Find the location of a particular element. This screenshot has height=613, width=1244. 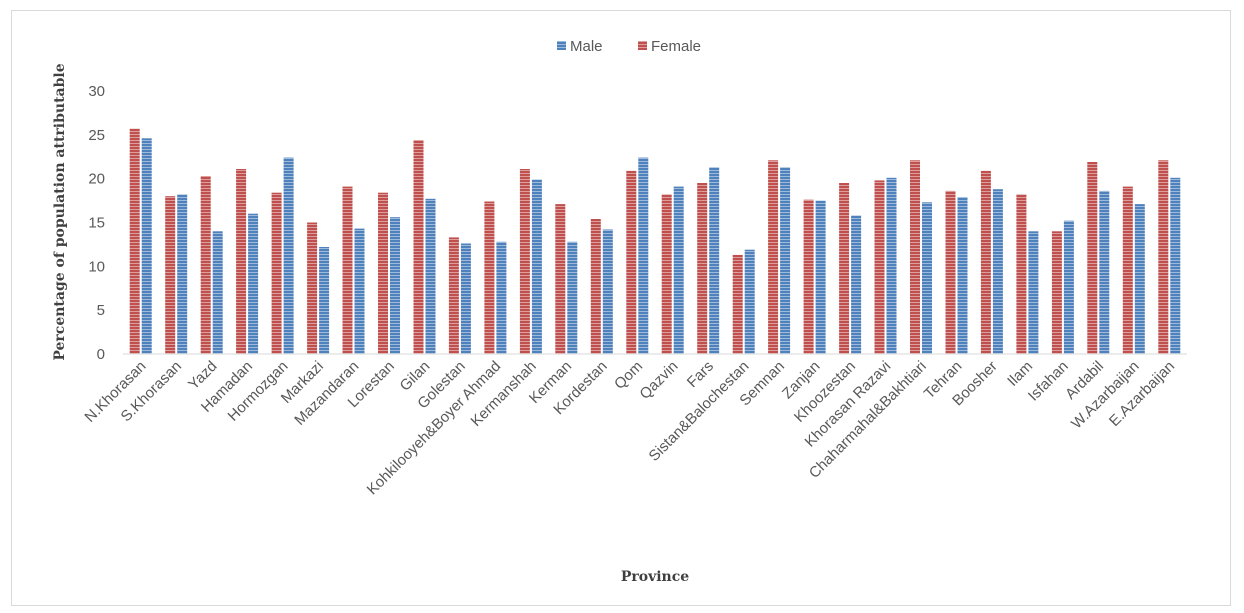

y-tick-label: 25 is located at coordinates (96, 135).